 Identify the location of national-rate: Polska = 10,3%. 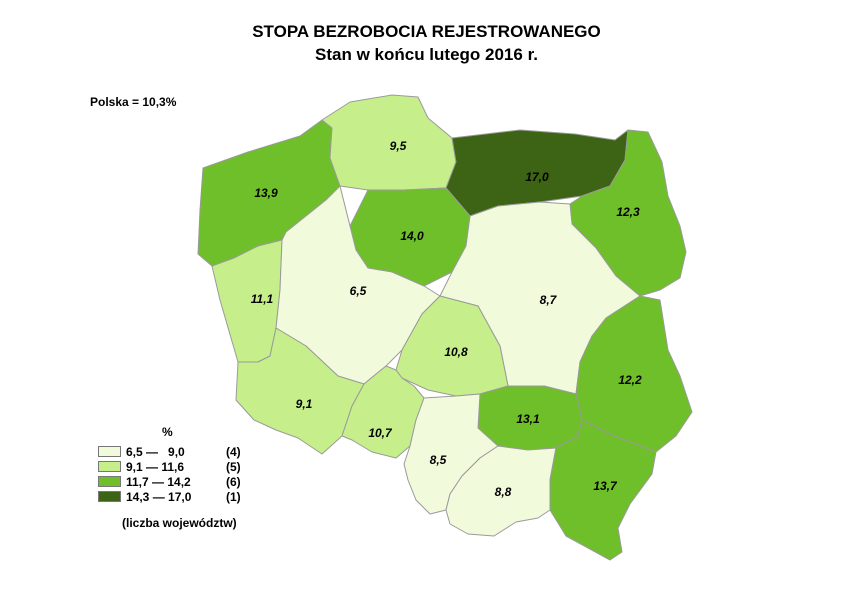
(133, 102).